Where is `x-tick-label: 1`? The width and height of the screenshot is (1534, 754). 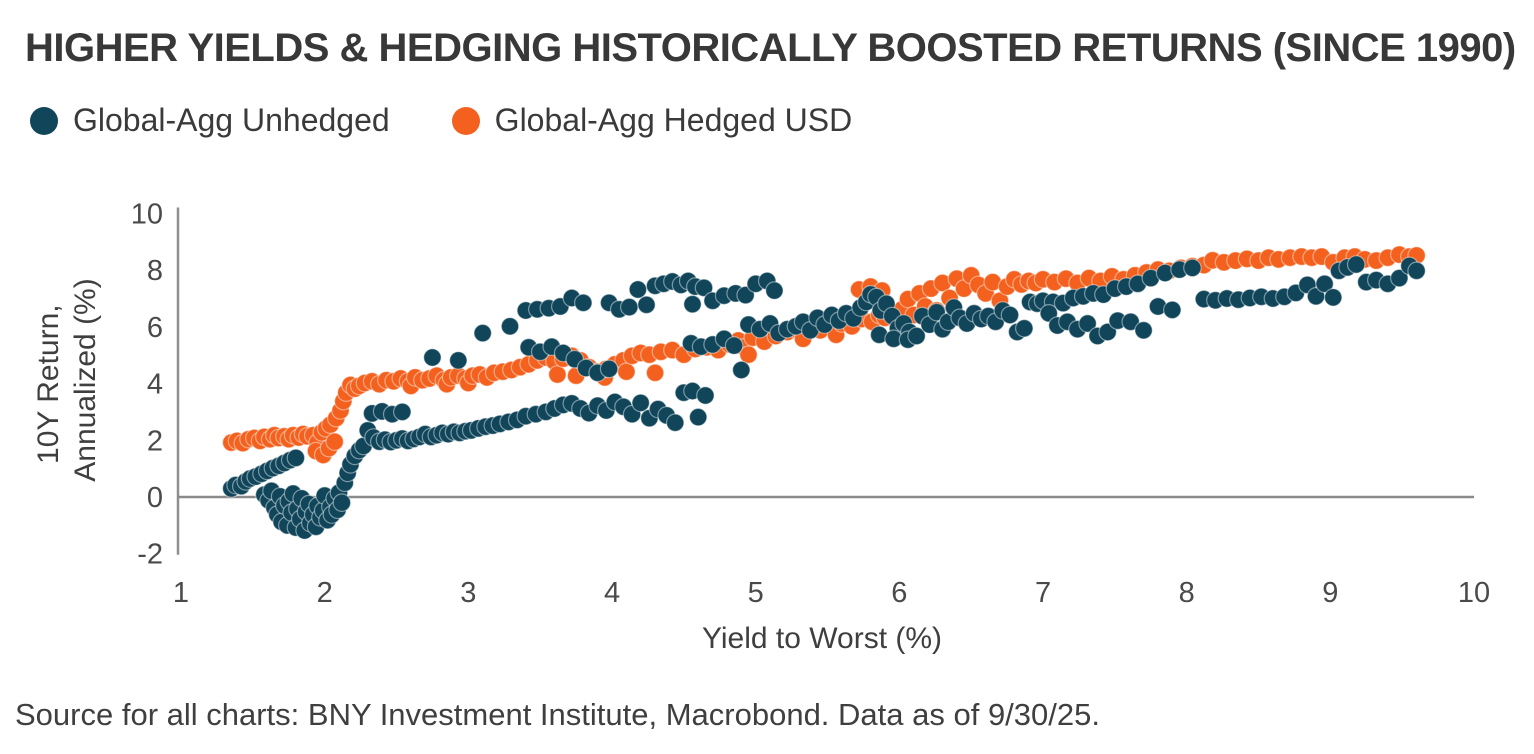 x-tick-label: 1 is located at coordinates (181, 593).